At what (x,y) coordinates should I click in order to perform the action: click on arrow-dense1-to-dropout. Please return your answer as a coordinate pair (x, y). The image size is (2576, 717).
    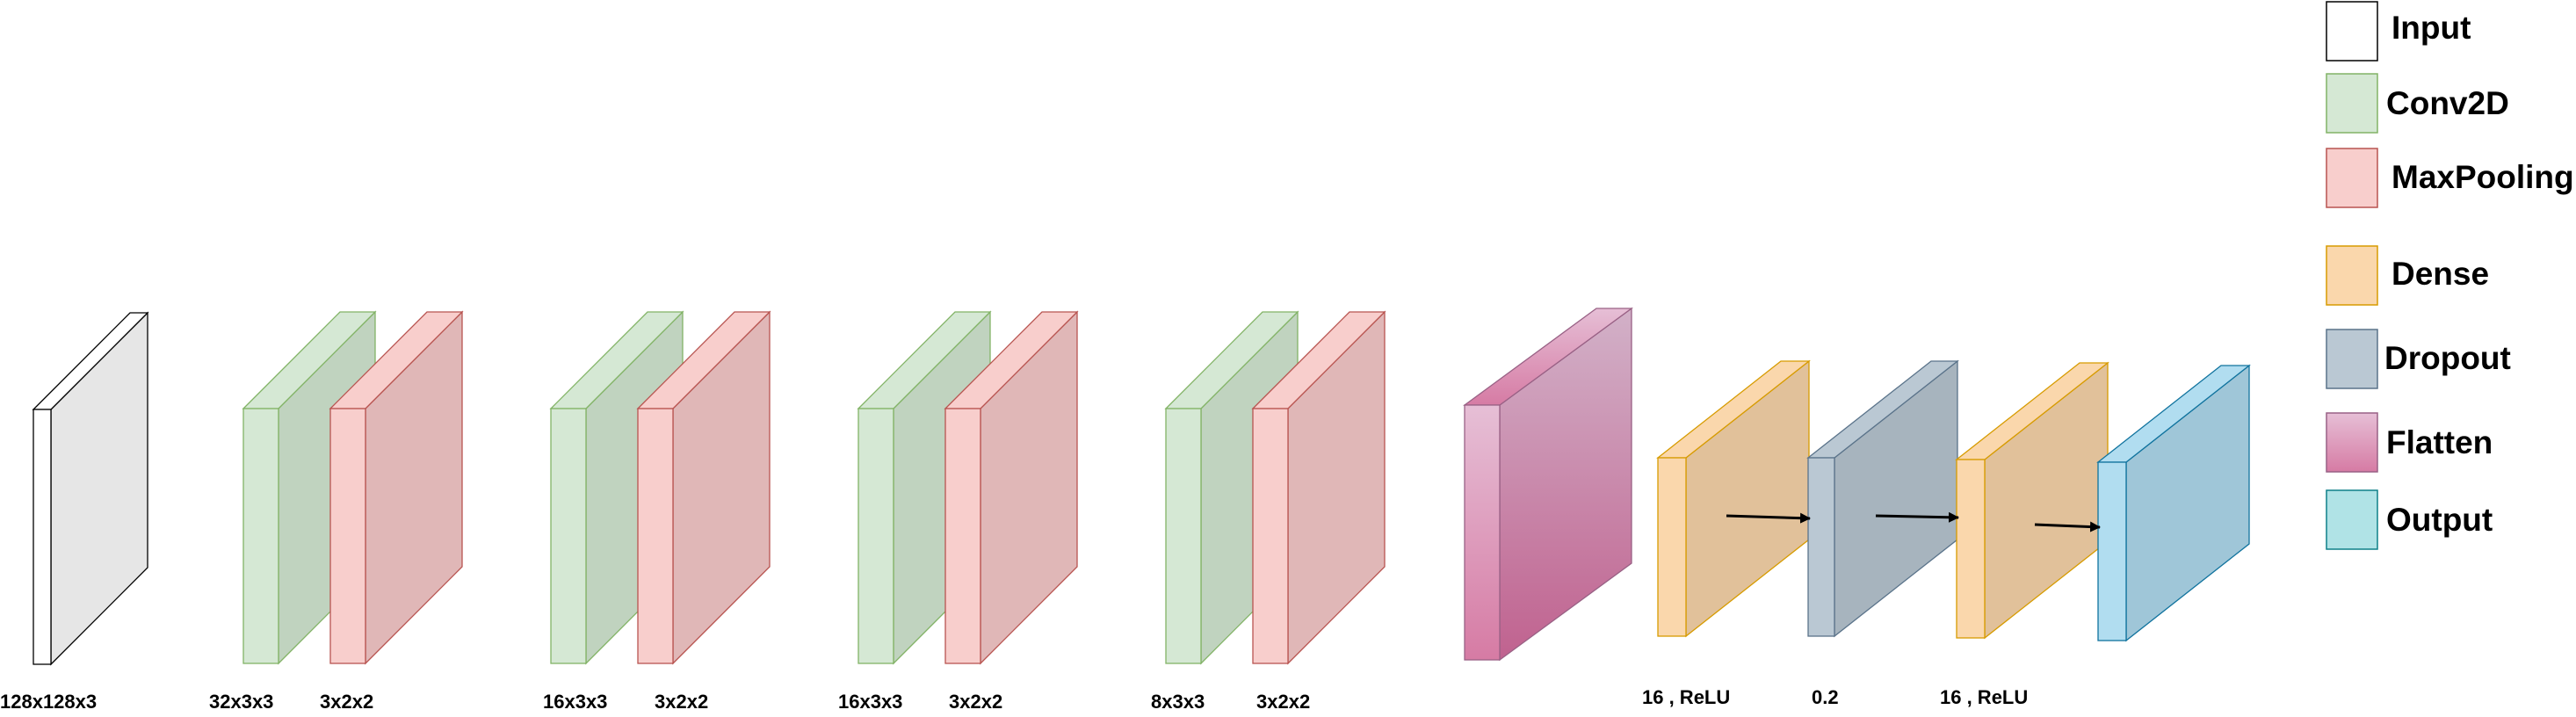
    Looking at the image, I should click on (1768, 518).